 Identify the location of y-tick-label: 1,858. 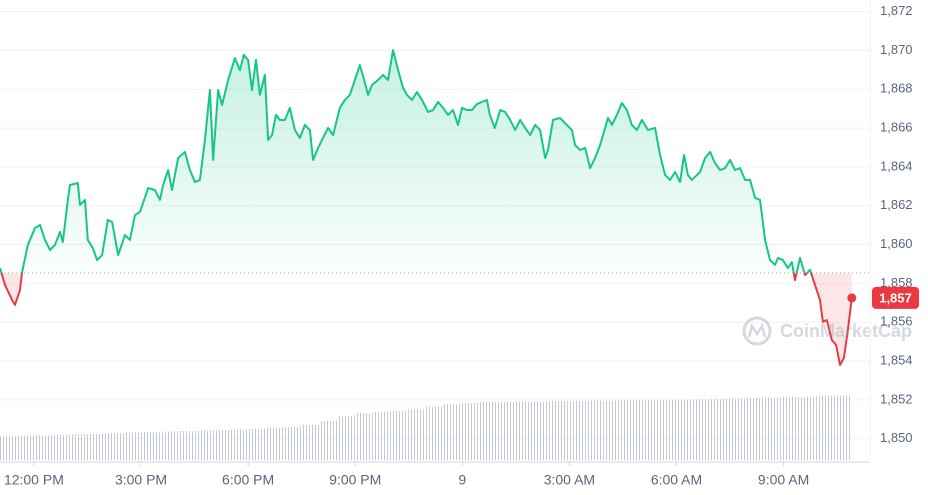
(896, 282).